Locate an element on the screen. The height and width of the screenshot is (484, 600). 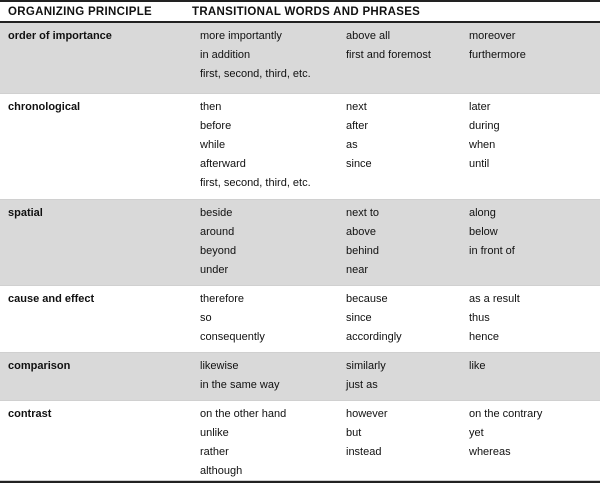
transition-word: as is located at coordinates (352, 145).